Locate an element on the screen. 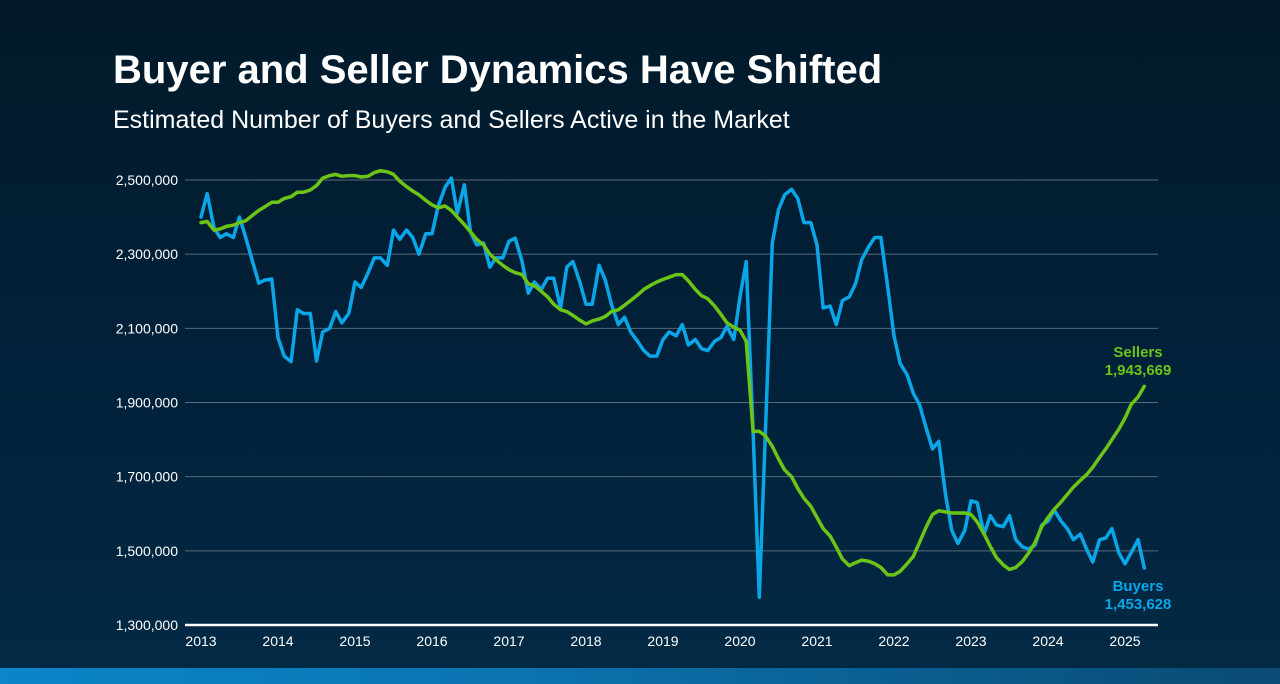  x-tick-label: 2017 is located at coordinates (508, 641).